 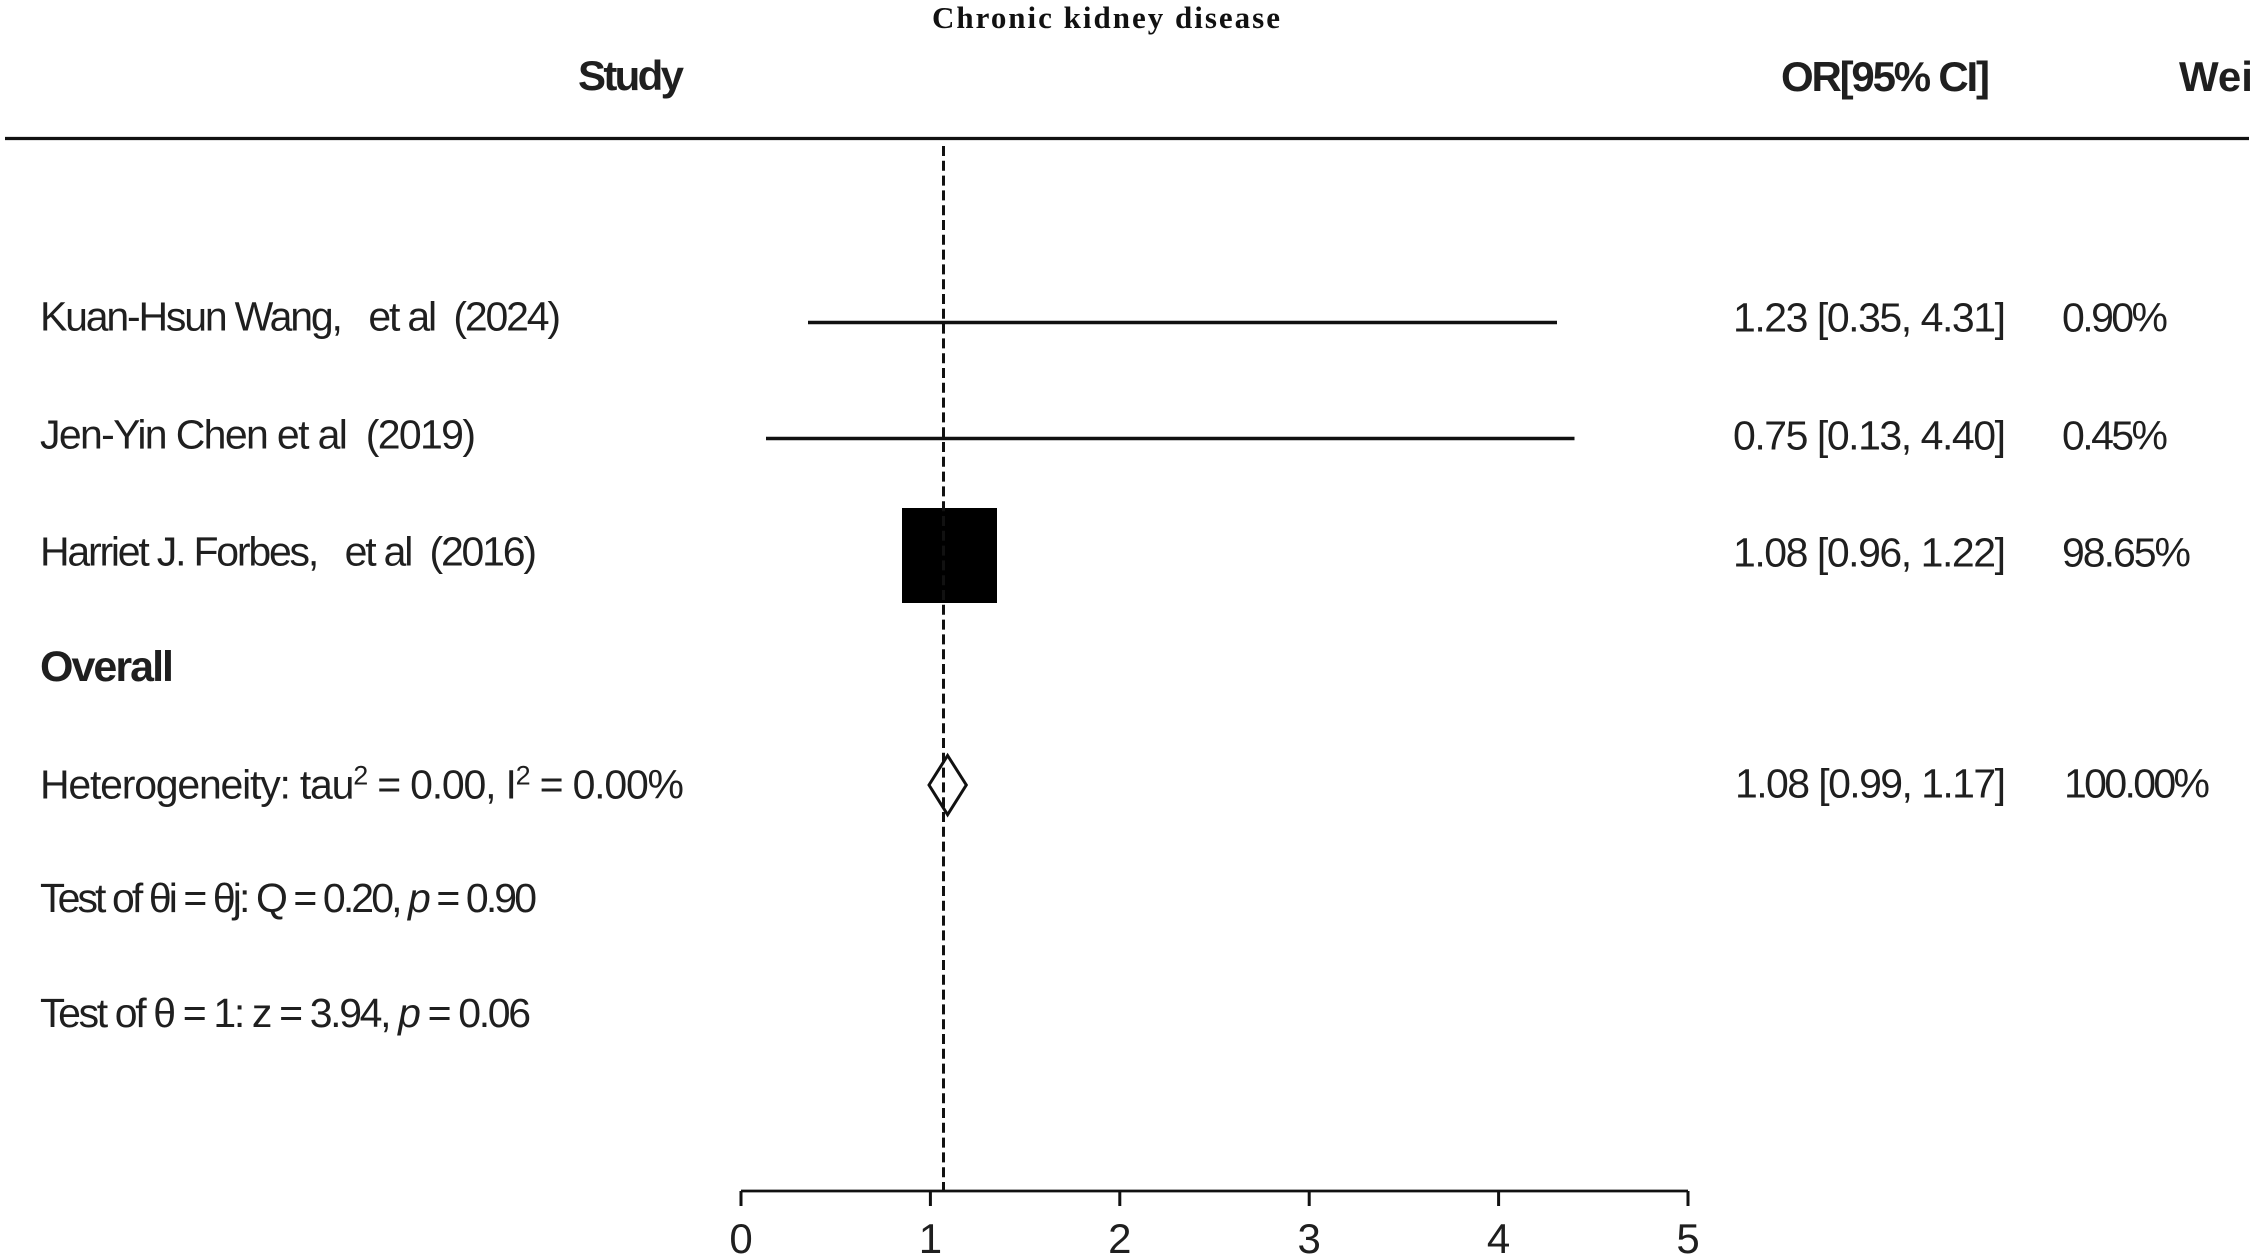 What do you see at coordinates (1870, 784) in the screenshot?
I see `svg-text: 1.08 [0.99, 1.17]` at bounding box center [1870, 784].